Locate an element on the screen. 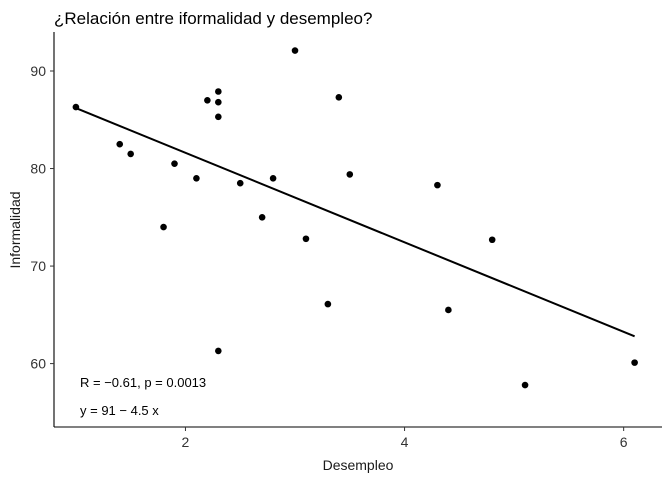 Image resolution: width=672 pixels, height=480 pixels. y-tick-label: 60 is located at coordinates (38, 364).